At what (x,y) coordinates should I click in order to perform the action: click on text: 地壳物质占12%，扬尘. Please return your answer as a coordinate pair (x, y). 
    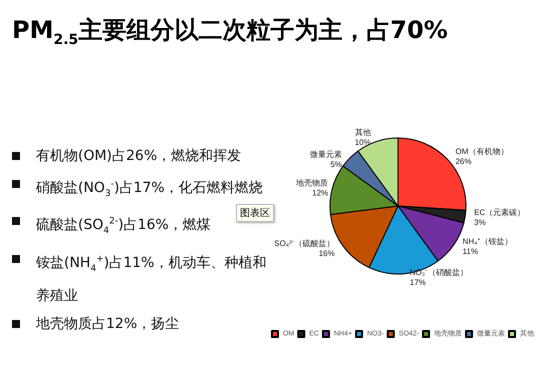
    Looking at the image, I should click on (108, 324).